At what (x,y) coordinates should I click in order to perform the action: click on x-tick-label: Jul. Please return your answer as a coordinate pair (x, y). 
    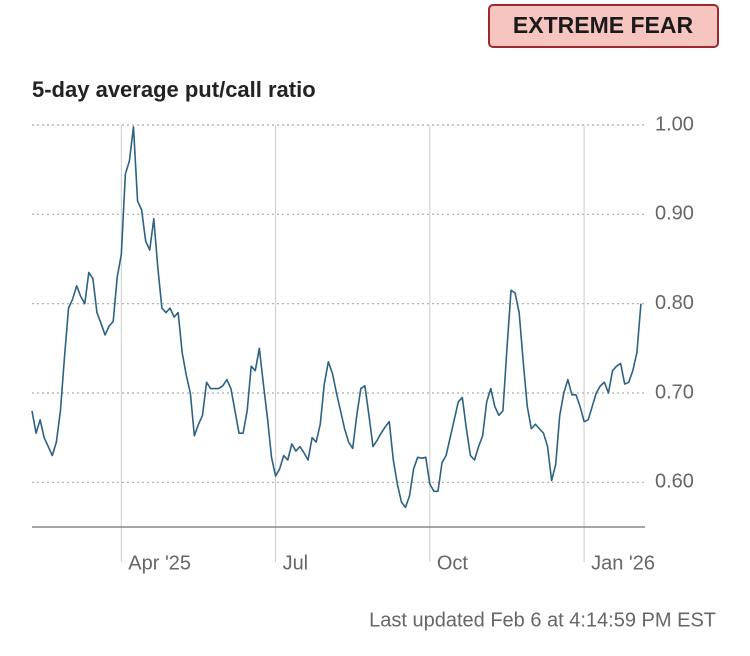
    Looking at the image, I should click on (296, 563).